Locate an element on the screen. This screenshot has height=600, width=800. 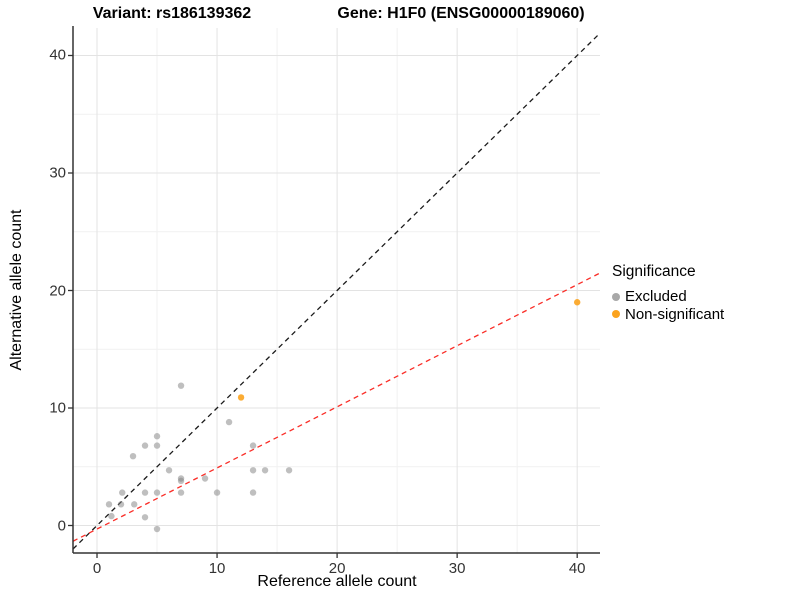
y-axis-title: Alternative allele count is located at coordinates (16, 290).